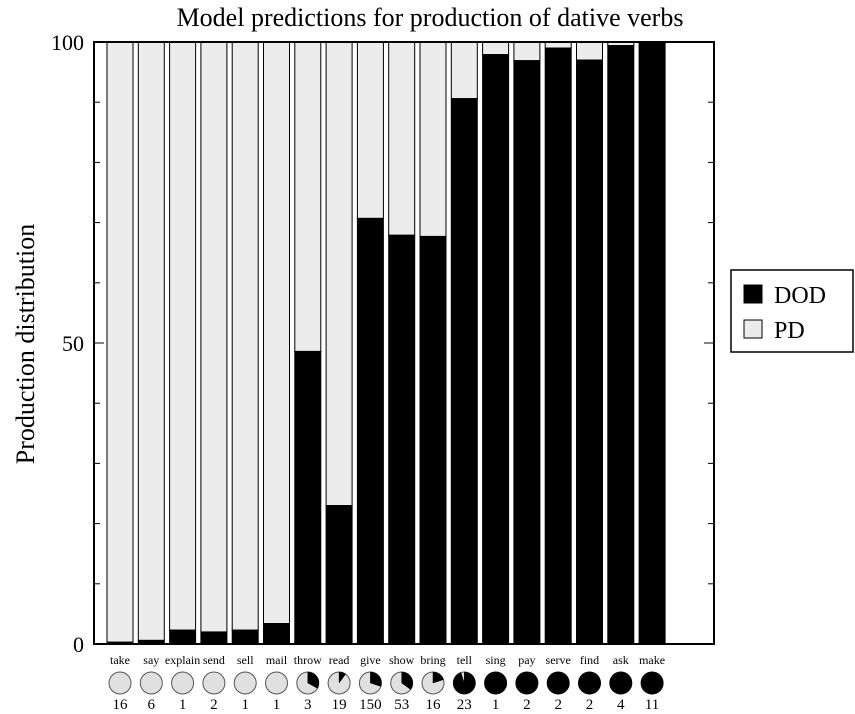 This screenshot has height=714, width=855. What do you see at coordinates (753, 294) in the screenshot?
I see `legend-swatch-dod` at bounding box center [753, 294].